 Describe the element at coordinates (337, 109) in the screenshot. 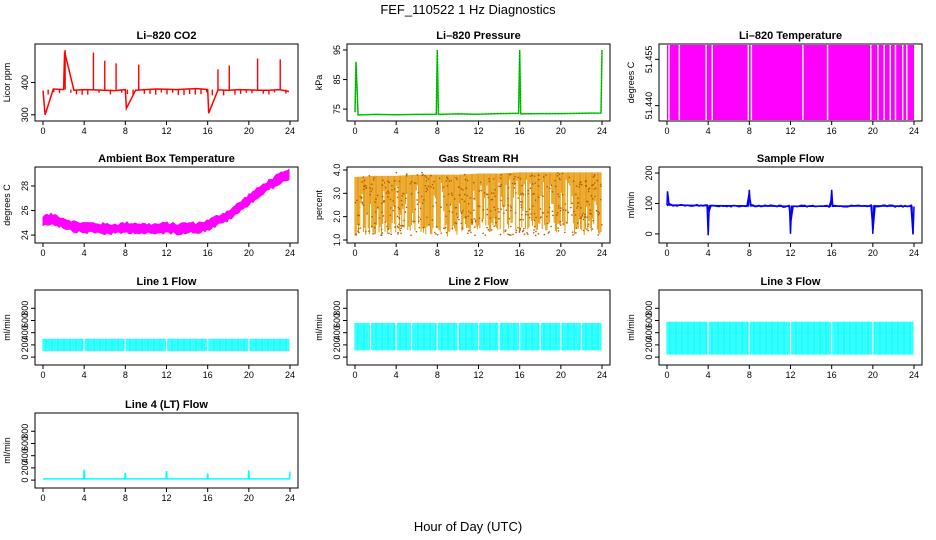

I see `y-tick-label: 75` at that location.